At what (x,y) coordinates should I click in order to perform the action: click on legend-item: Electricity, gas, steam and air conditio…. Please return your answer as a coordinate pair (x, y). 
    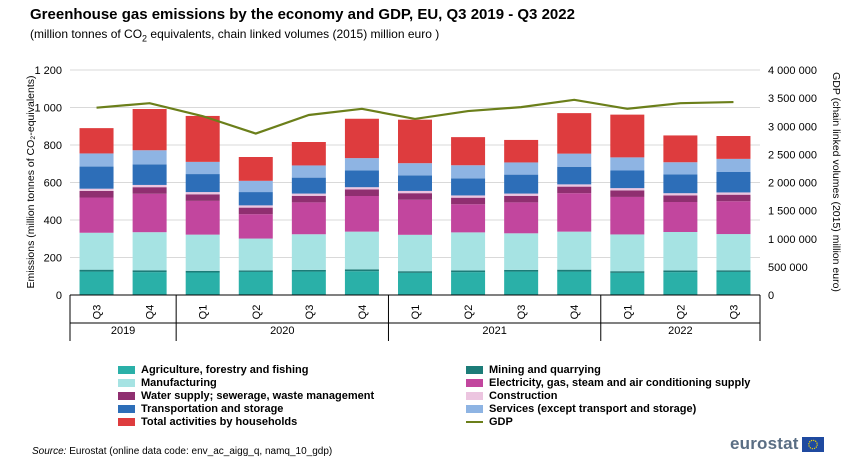
    Looking at the image, I should click on (608, 383).